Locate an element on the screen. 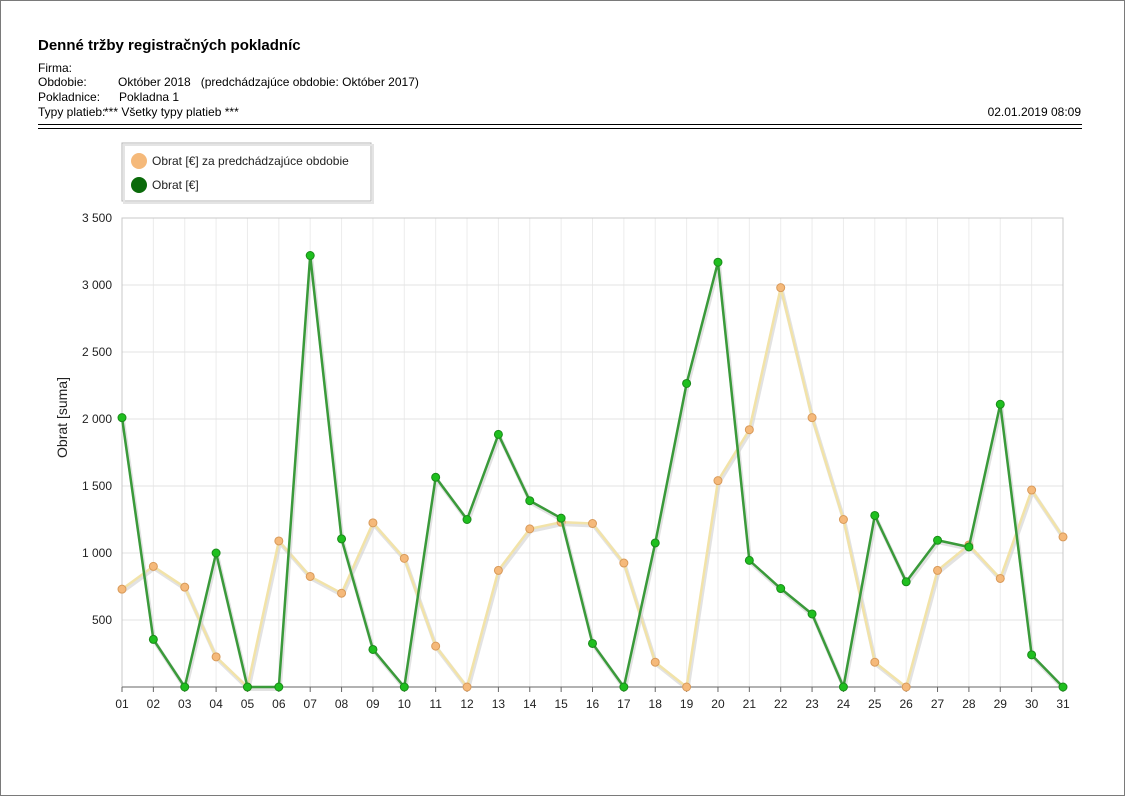  y-axis-label: Obrat [suma] is located at coordinates (62, 417).